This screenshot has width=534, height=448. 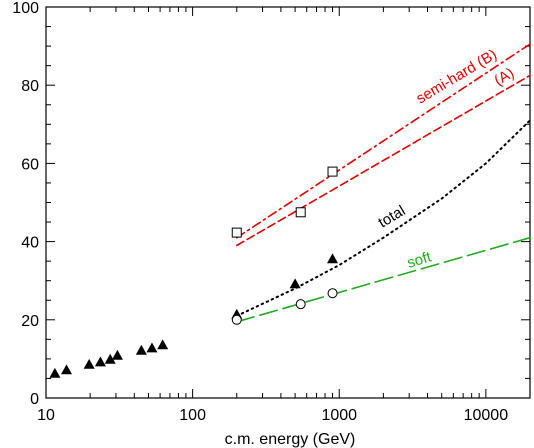 What do you see at coordinates (34, 399) in the screenshot?
I see `y-tick-label: 0` at bounding box center [34, 399].